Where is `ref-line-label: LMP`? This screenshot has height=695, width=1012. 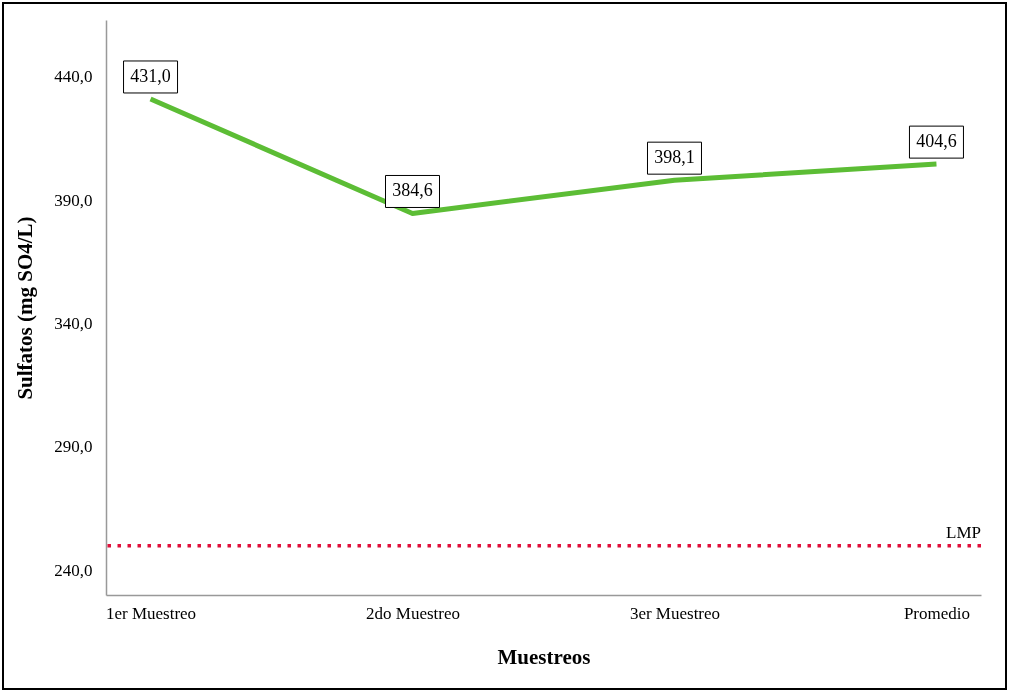 ref-line-label: LMP is located at coordinates (963, 532).